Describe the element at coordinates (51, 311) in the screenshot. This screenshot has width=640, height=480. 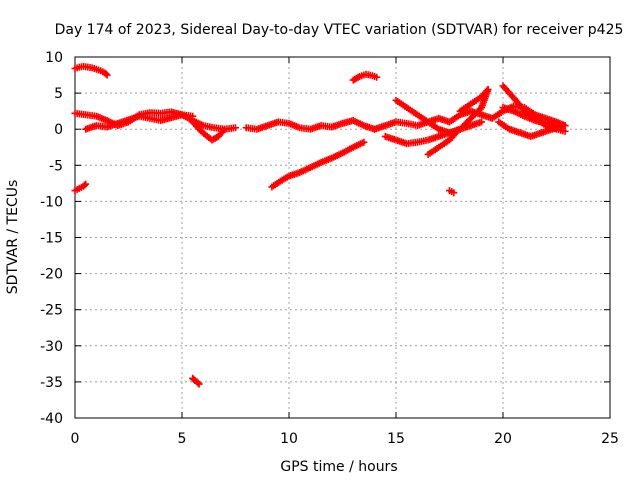
I see `y-tick-label: -25` at that location.